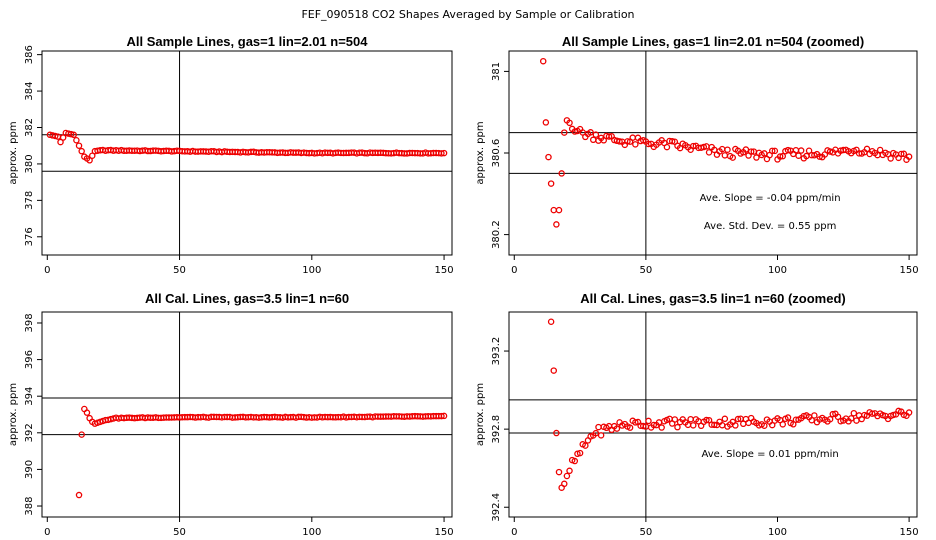 The image size is (936, 540). I want to click on y-tick-label: 381, so click(496, 71).